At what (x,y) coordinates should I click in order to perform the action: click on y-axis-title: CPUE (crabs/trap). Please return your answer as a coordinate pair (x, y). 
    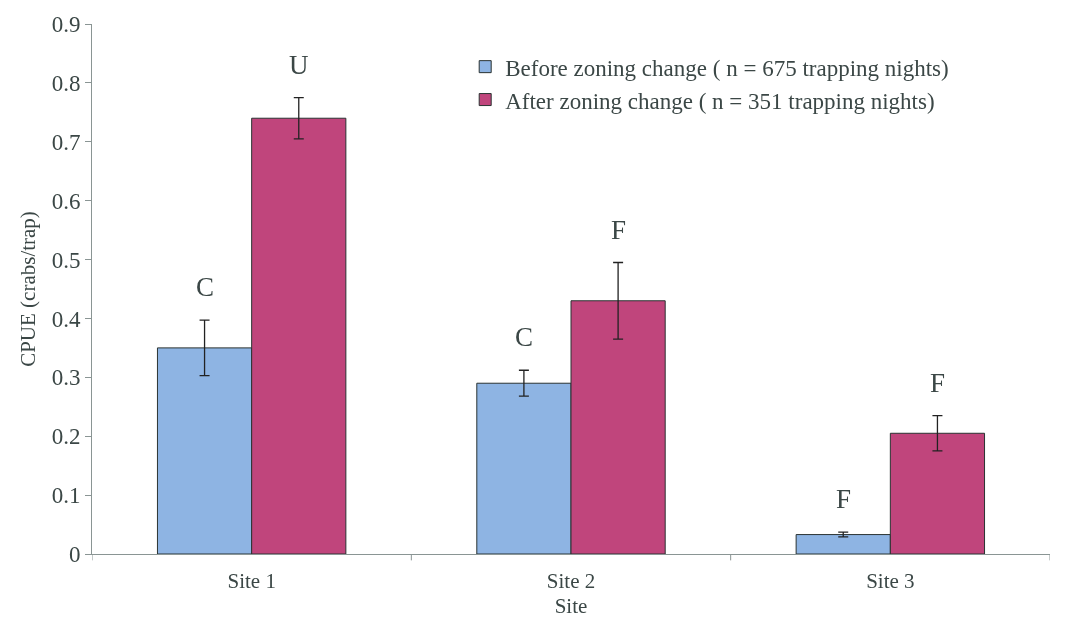
    Looking at the image, I should click on (27, 289).